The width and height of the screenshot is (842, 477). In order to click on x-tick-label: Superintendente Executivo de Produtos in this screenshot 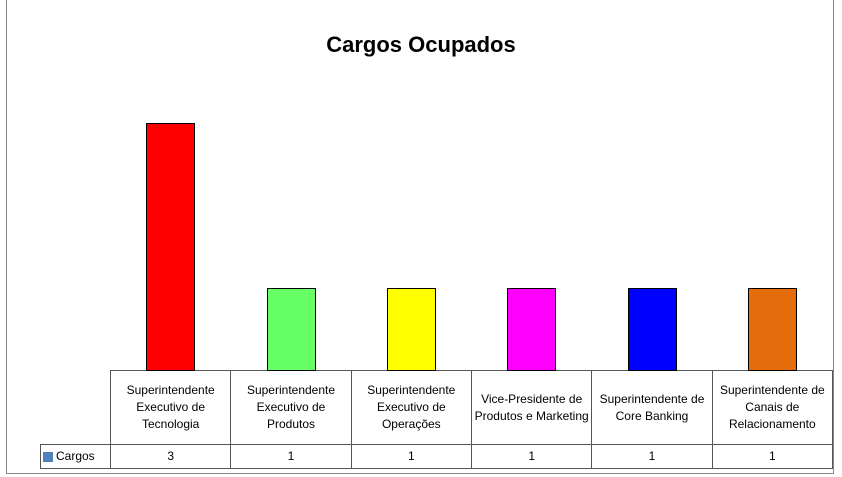, I will do `click(291, 407)`.